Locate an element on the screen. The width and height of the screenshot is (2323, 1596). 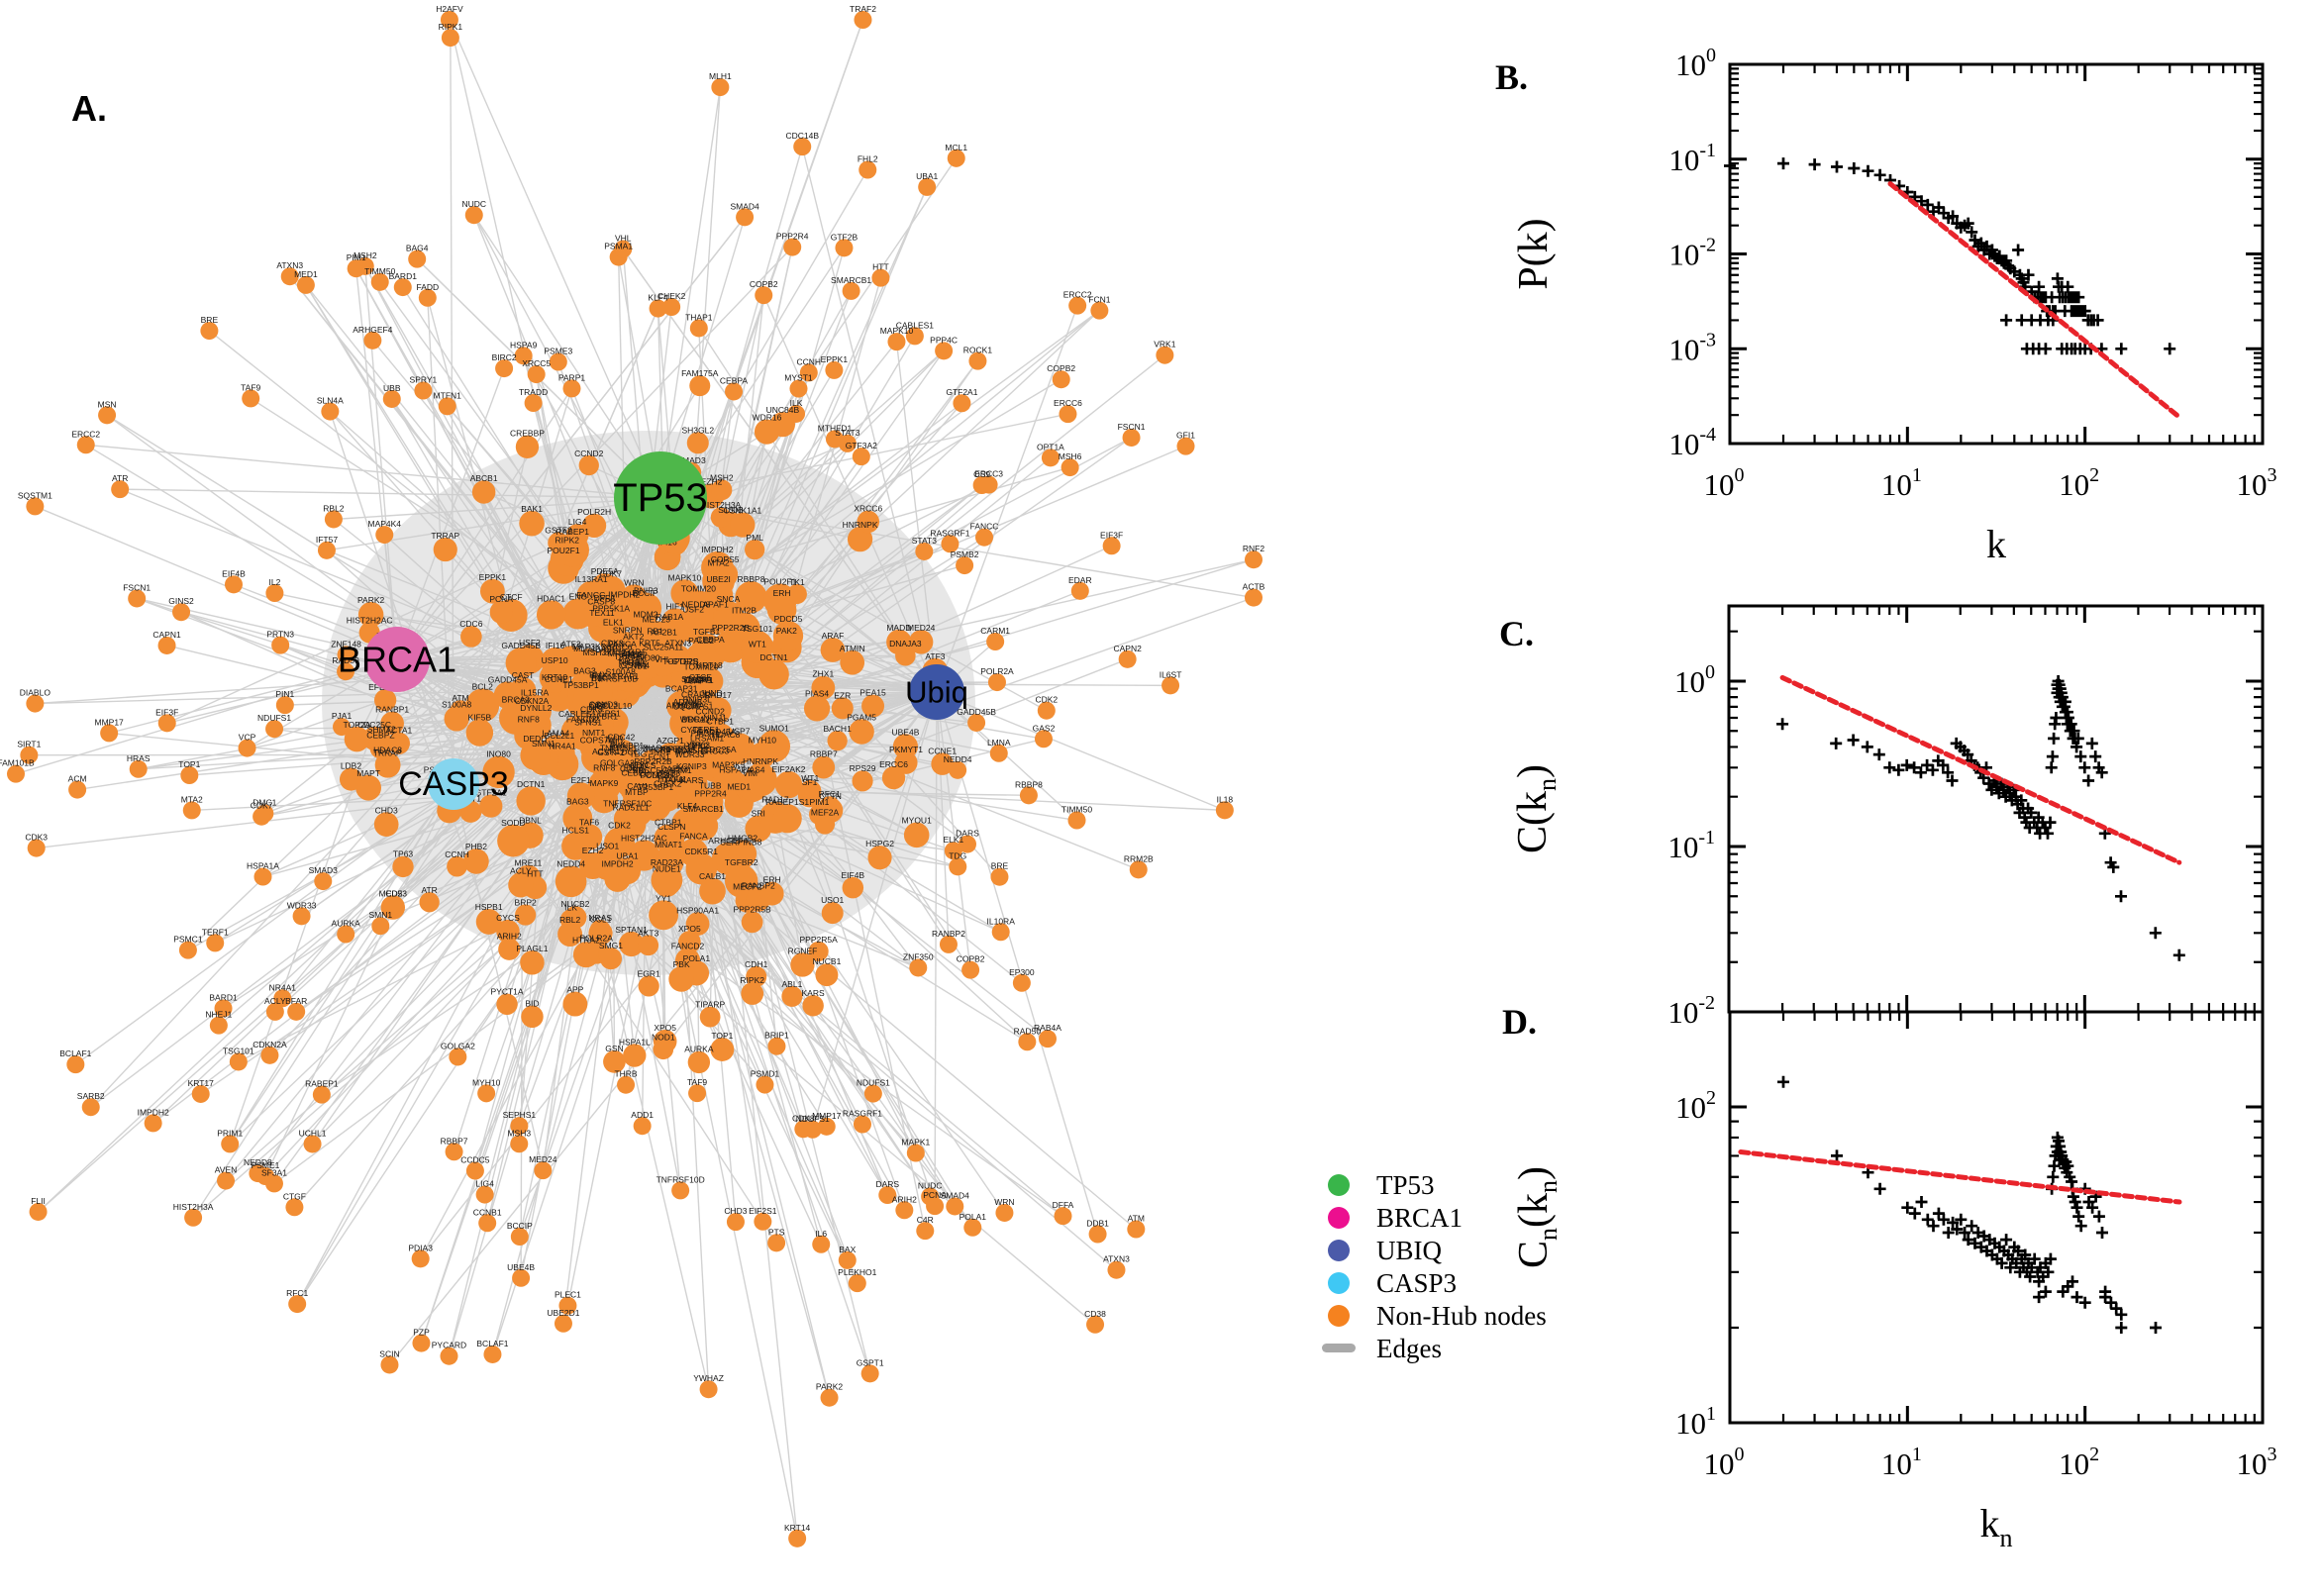
node-label: VRK1 is located at coordinates (1164, 344).